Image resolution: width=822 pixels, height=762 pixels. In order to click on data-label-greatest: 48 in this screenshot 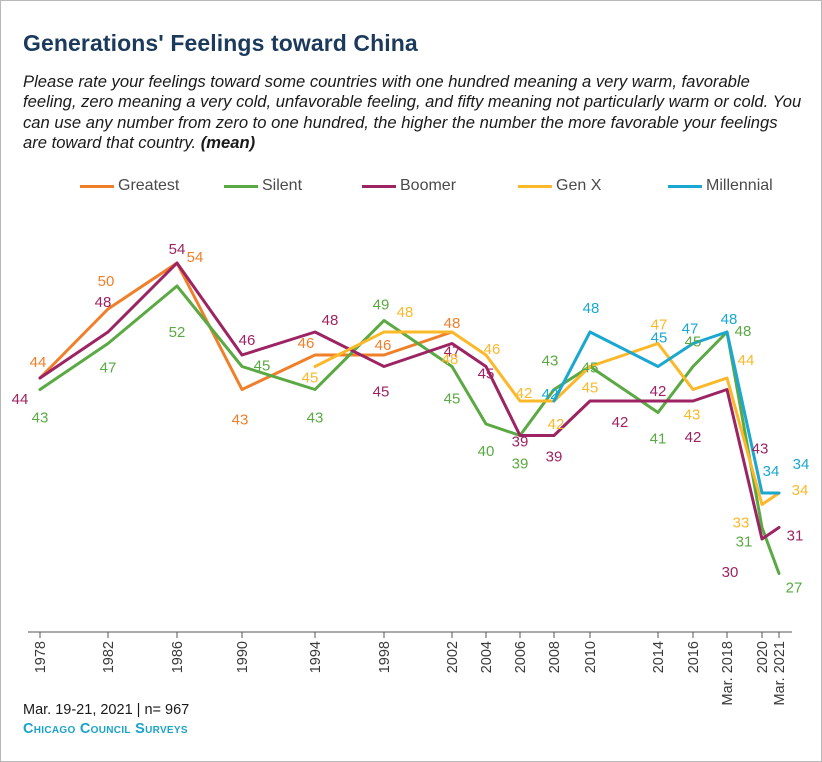, I will do `click(452, 323)`.